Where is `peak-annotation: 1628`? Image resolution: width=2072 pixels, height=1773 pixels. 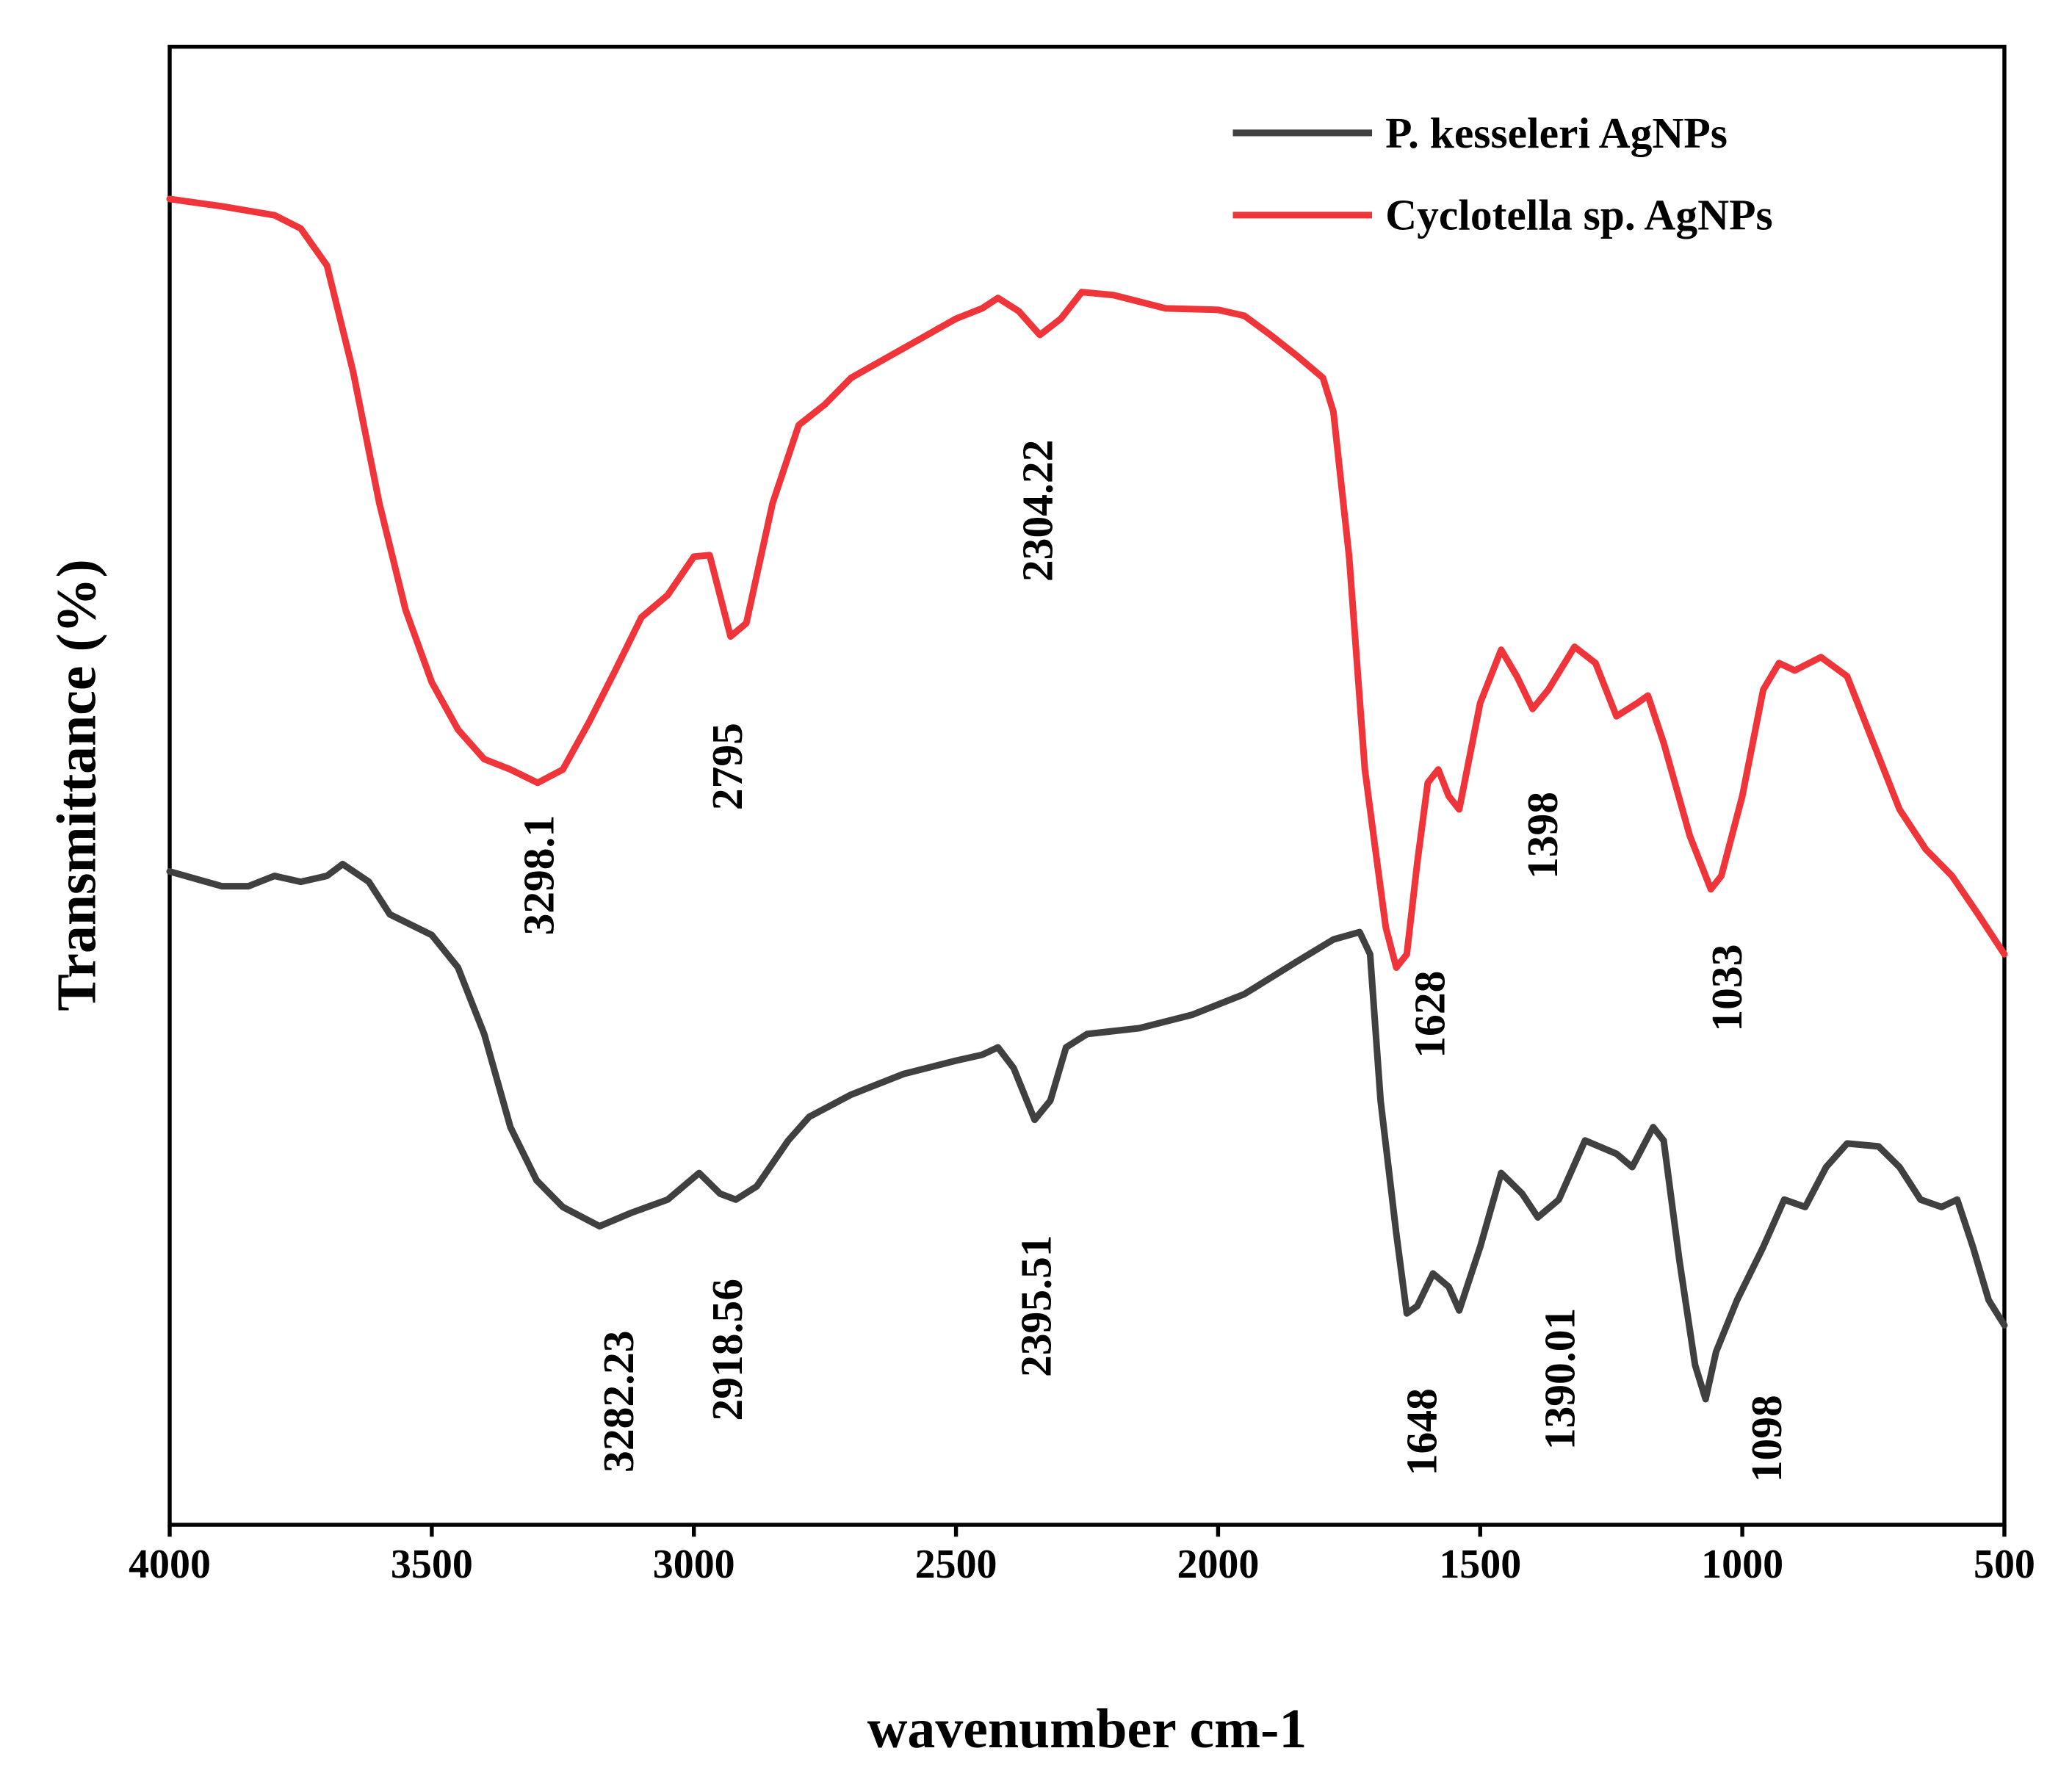
peak-annotation: 1628 is located at coordinates (1430, 1014).